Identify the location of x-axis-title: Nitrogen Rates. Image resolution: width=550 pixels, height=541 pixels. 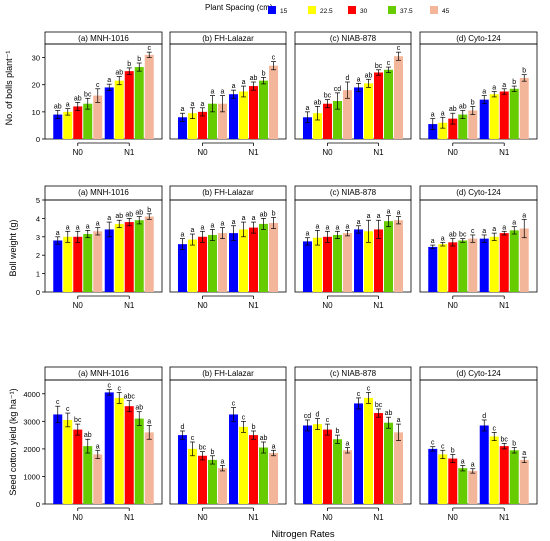
(303, 534).